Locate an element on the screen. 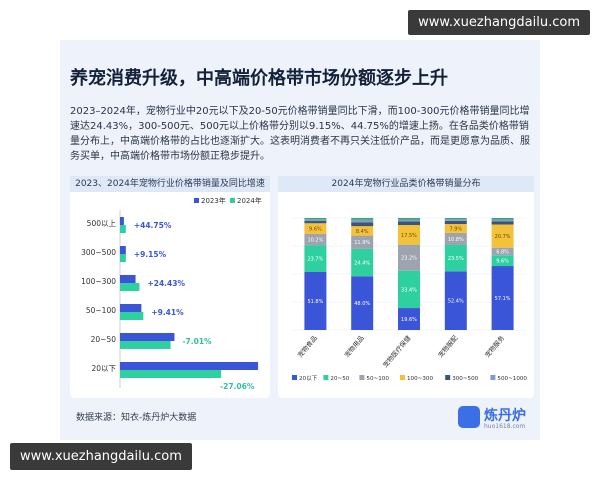 This screenshot has width=600, height=480. category-label-1: 300~500 is located at coordinates (98, 252).